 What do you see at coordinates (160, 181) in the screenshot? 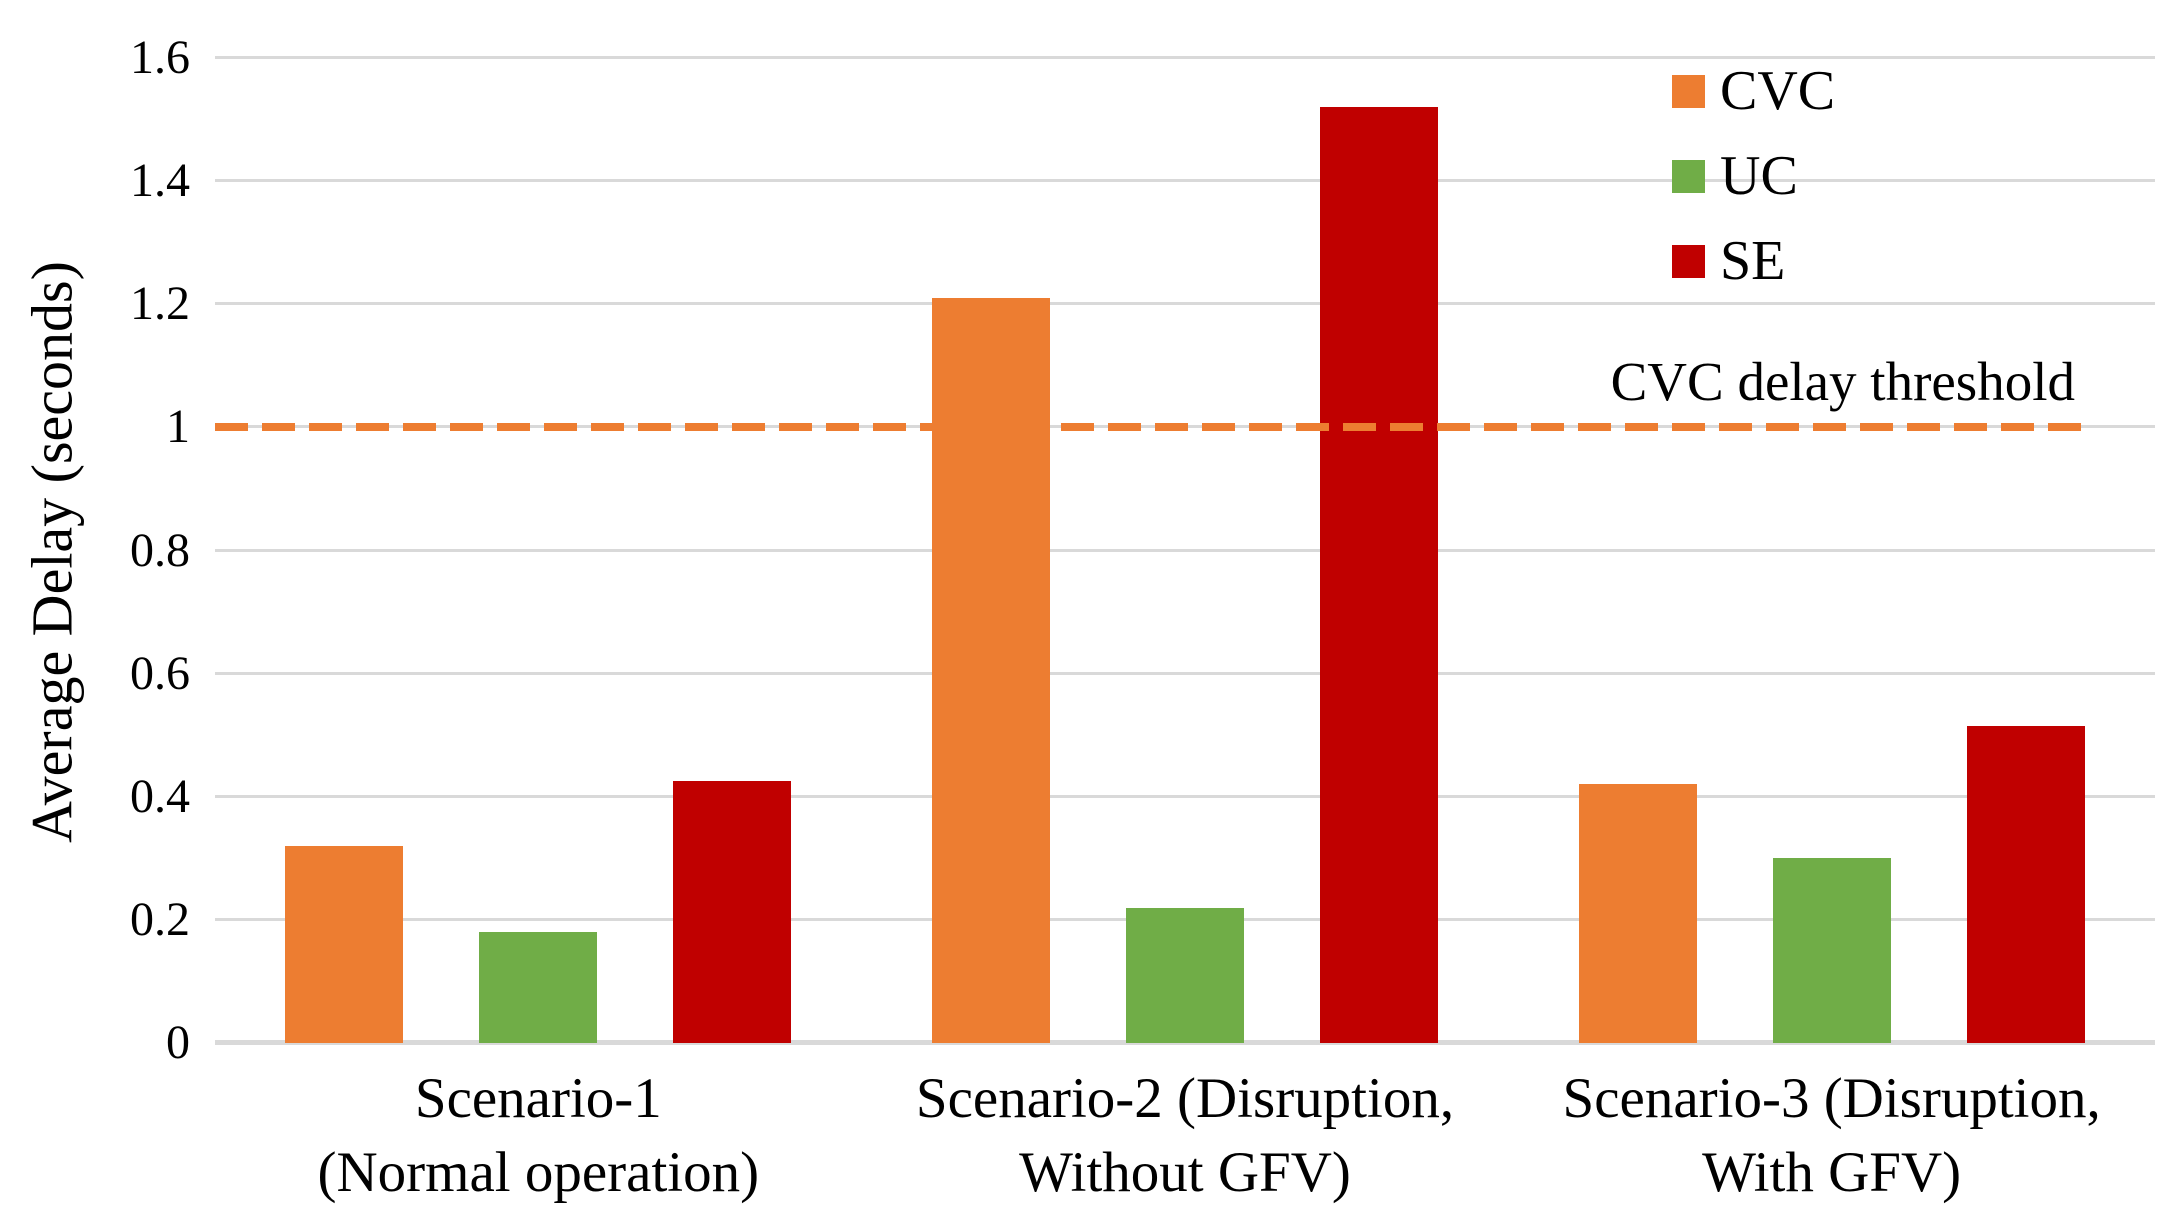
I see `y-tick-label-1.4: 1.4` at bounding box center [160, 181].